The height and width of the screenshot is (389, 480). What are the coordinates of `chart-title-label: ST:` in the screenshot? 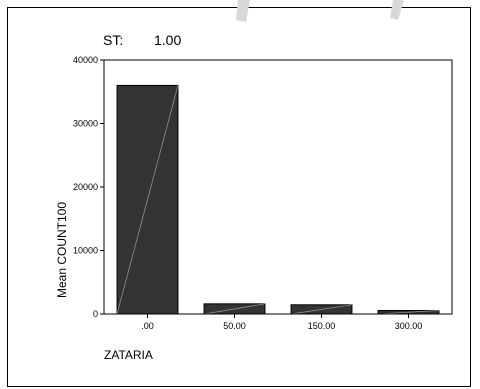 It's located at (113, 40).